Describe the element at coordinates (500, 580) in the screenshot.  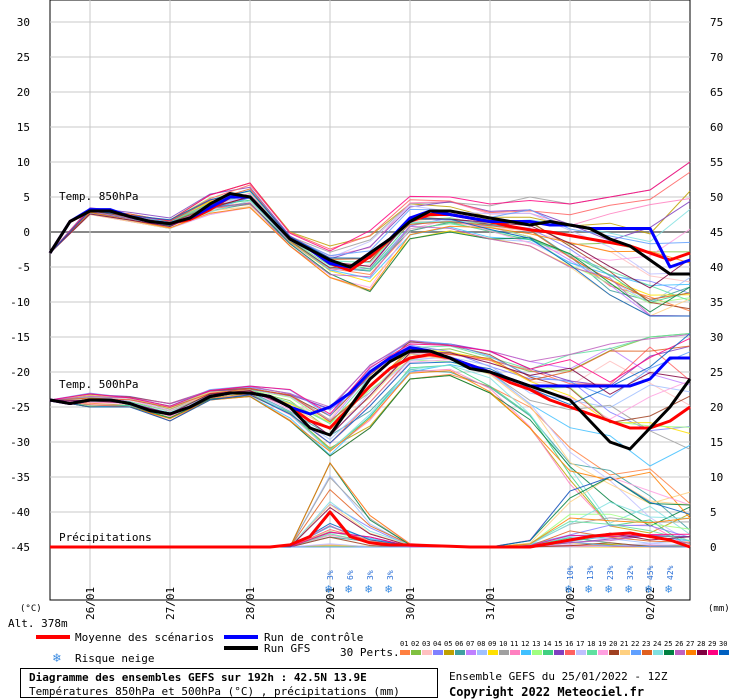
I see `snow-risk-markers: 3% ❄ 6% ❄ 3% ❄ 3% ❄ 10% ❄ 13% ❄ 23% ❄ 32% ❄ 45% ❄ 42% ❄` at that location.